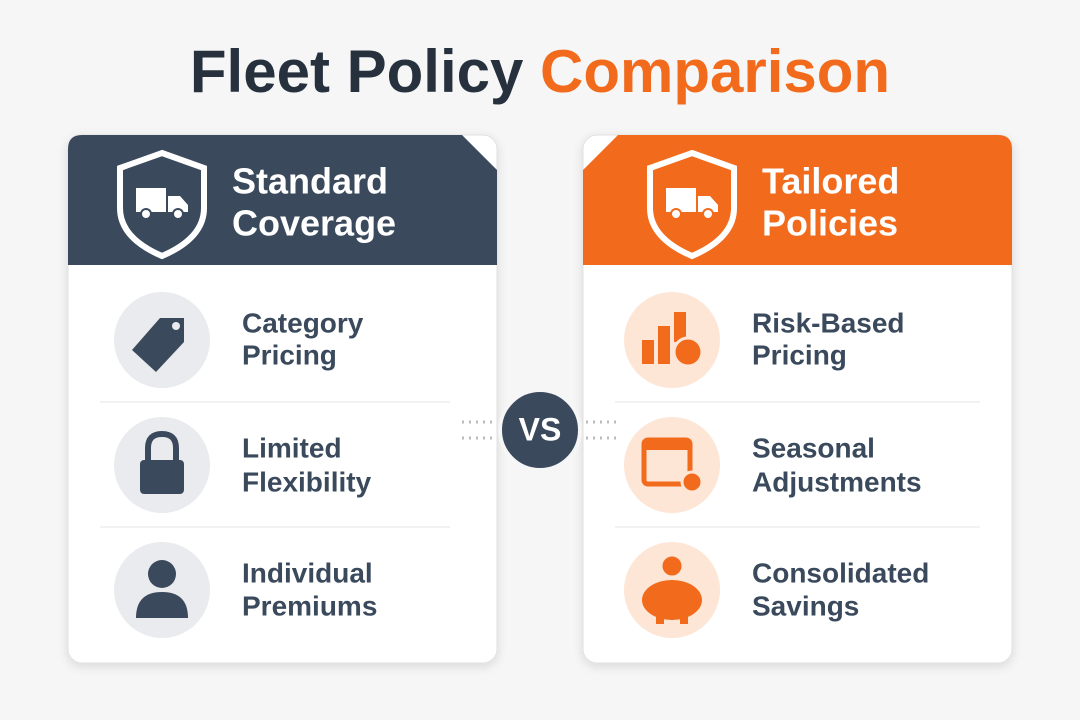  What do you see at coordinates (307, 572) in the screenshot?
I see `item-text: Individual` at bounding box center [307, 572].